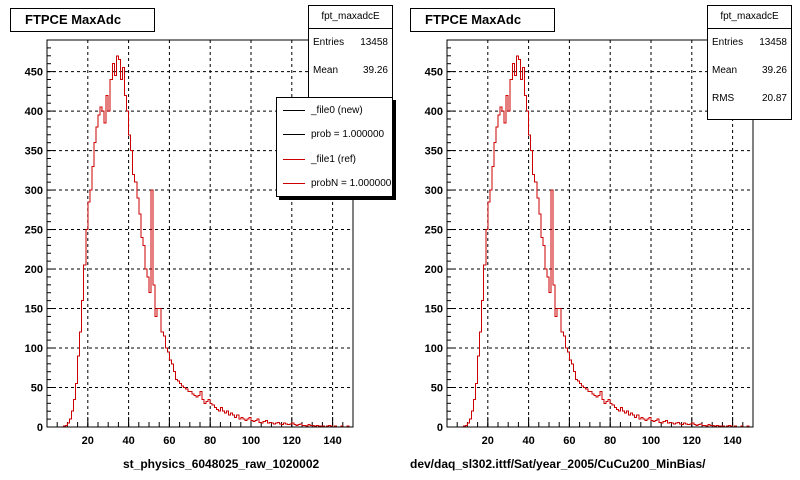 This screenshot has height=480, width=800. What do you see at coordinates (332, 441) in the screenshot?
I see `left-x-tick-label: 140` at bounding box center [332, 441].